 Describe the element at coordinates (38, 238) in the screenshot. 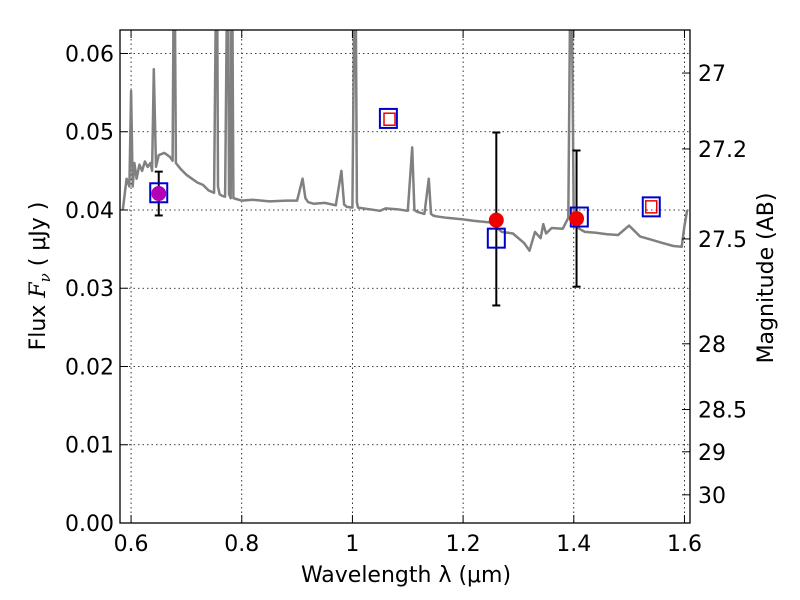

I see `y-axis-label-suffix: ( μJy )` at that location.